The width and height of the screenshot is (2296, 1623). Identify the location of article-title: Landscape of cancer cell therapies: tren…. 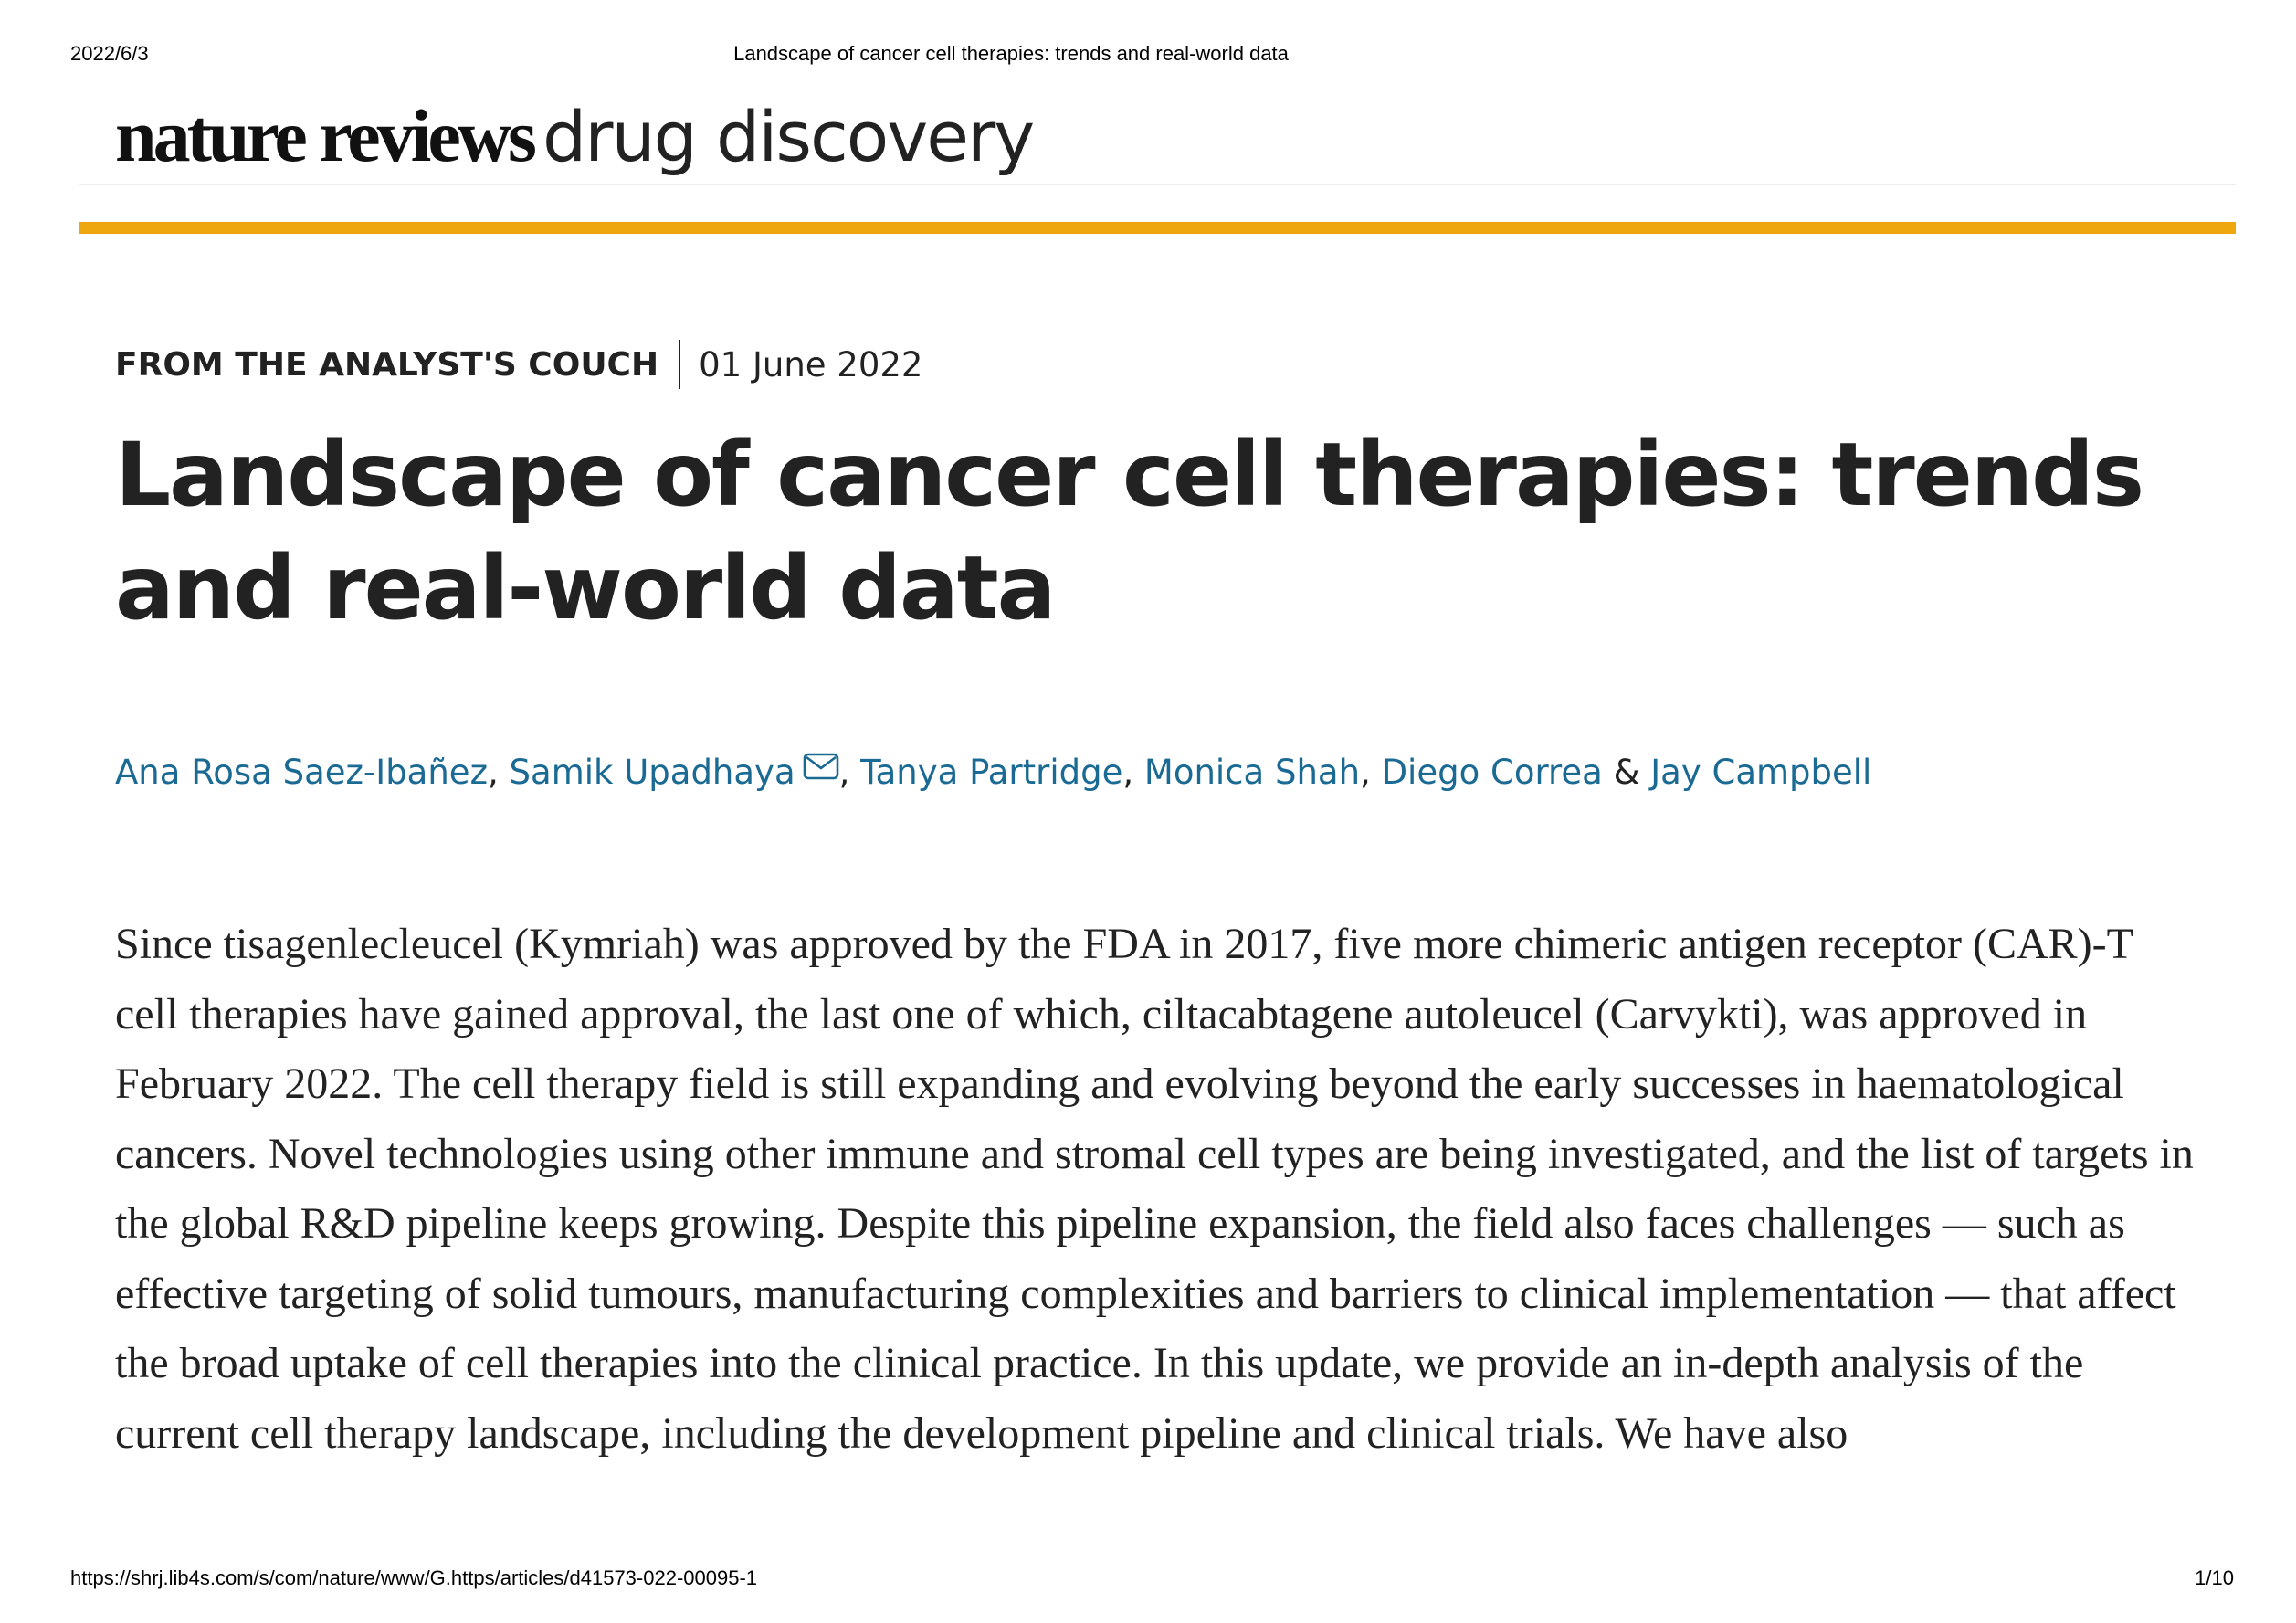
(1129, 531).